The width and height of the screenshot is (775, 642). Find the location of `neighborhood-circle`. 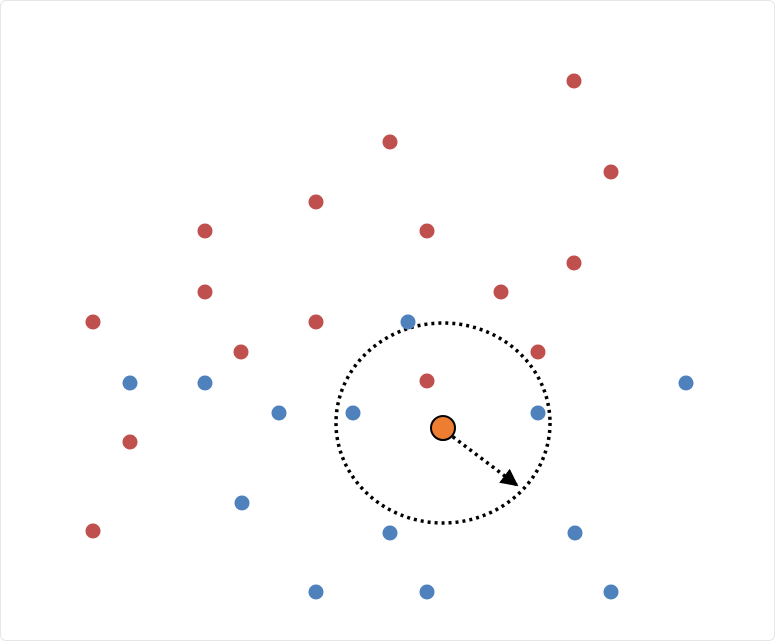

neighborhood-circle is located at coordinates (443, 423).